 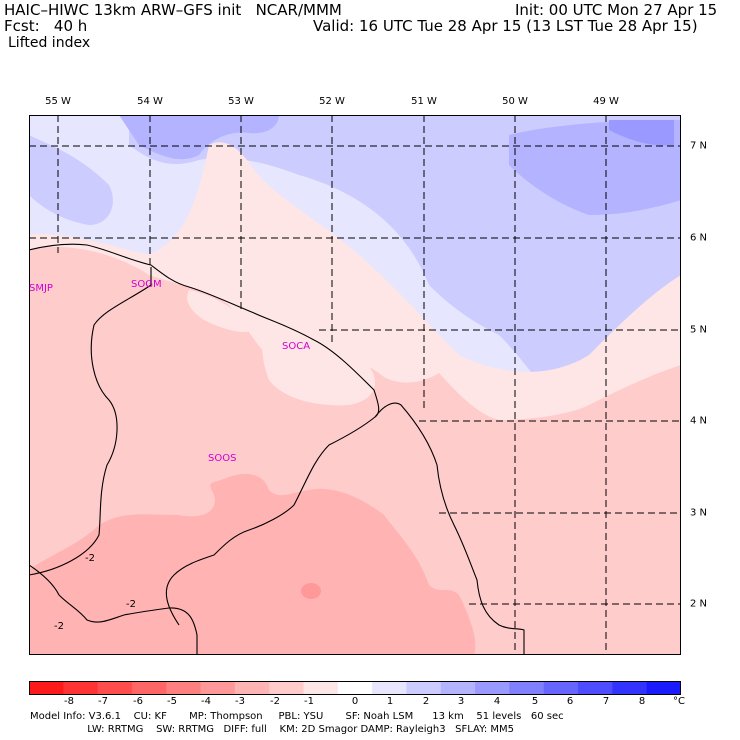 I want to click on shade-minus4-to-minus3, so click(x=311, y=591).